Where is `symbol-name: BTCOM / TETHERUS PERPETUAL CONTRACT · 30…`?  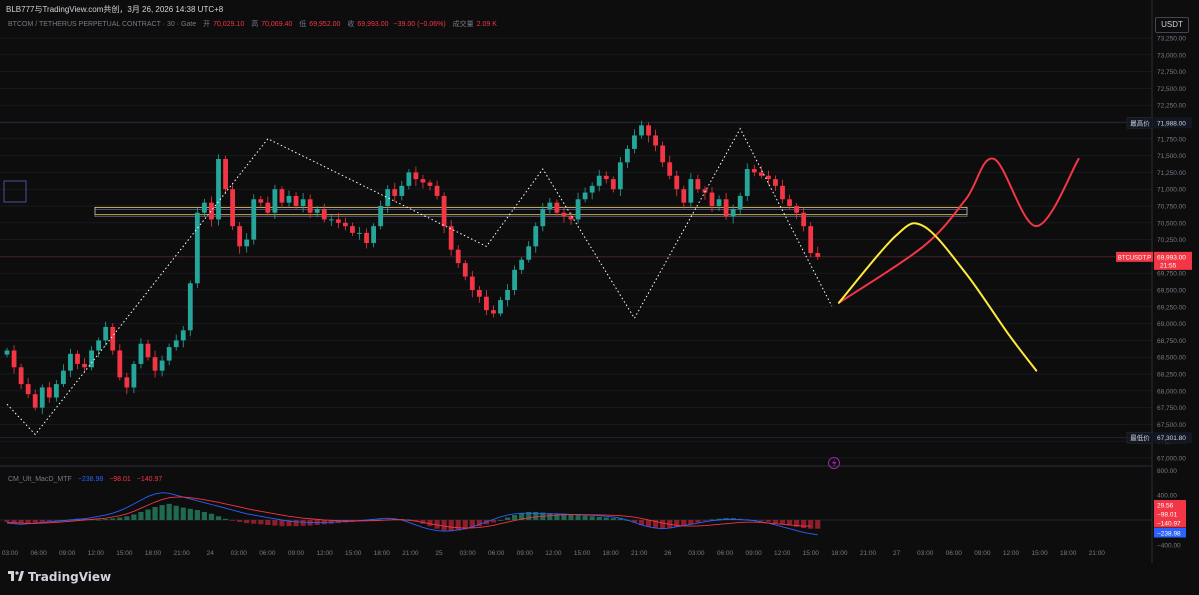 symbol-name: BTCOM / TETHERUS PERPETUAL CONTRACT · 30… is located at coordinates (102, 24).